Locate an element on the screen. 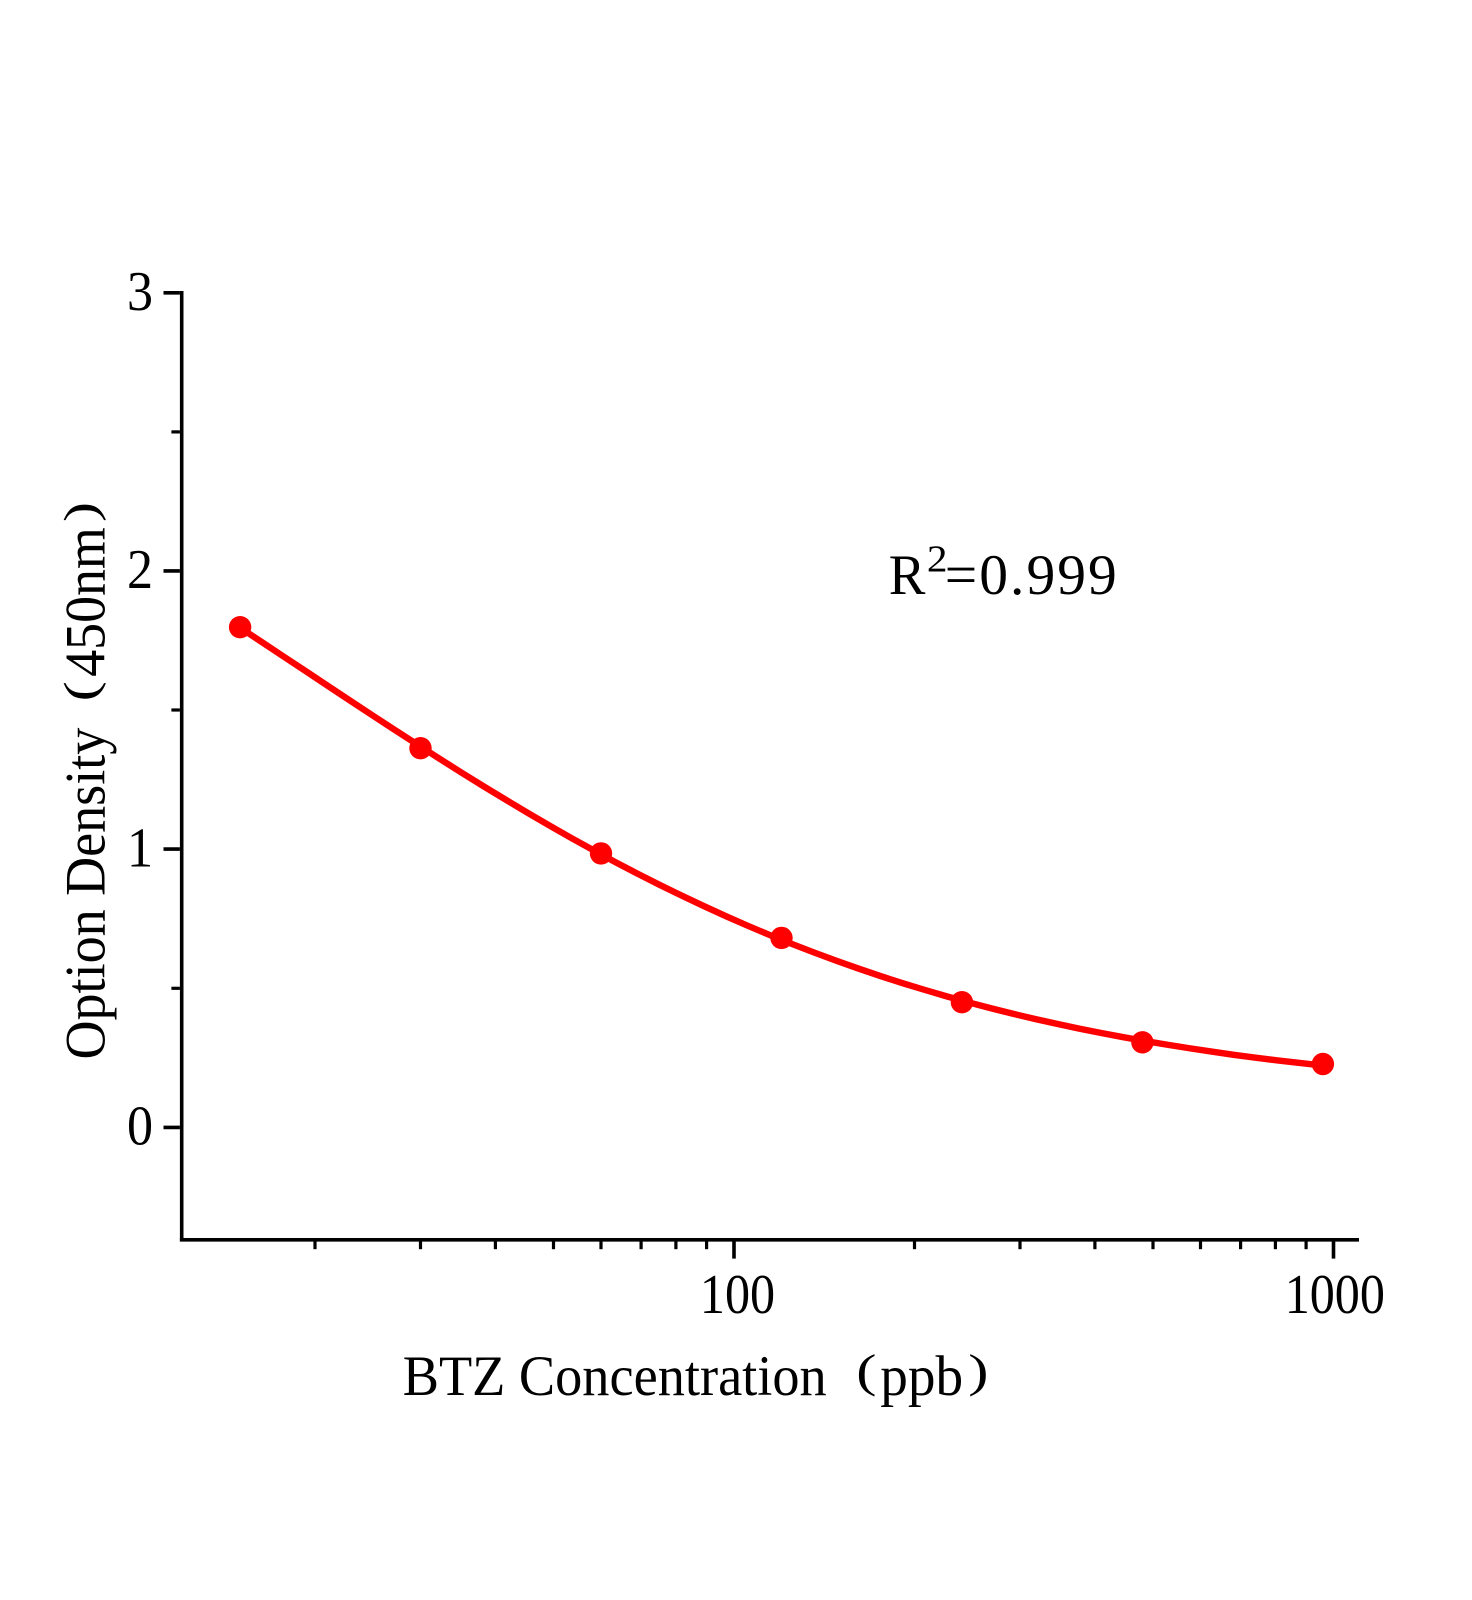  svg-text: R is located at coordinates (907, 575).